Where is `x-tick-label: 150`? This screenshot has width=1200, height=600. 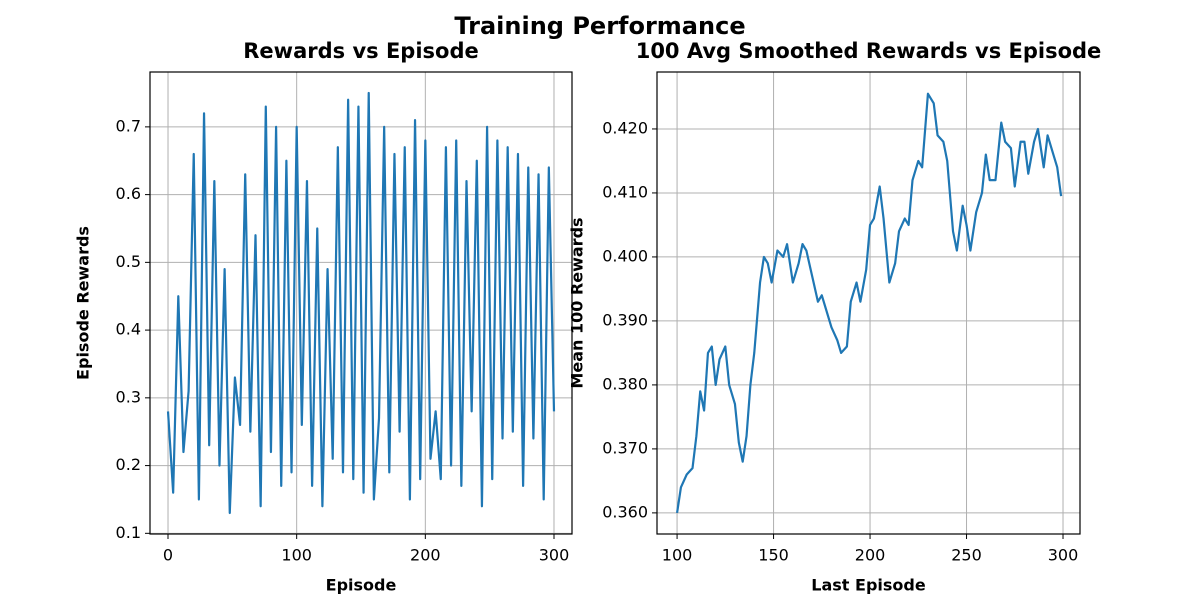 x-tick-label: 150 is located at coordinates (773, 555).